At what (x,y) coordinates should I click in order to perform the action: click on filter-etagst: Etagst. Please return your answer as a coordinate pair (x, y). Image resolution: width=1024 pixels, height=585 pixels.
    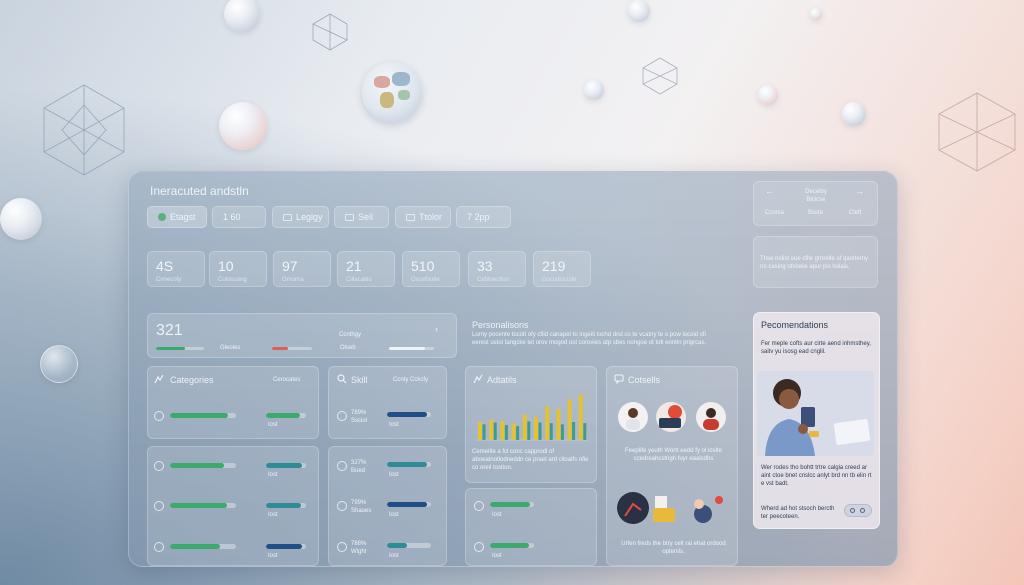
    Looking at the image, I should click on (177, 217).